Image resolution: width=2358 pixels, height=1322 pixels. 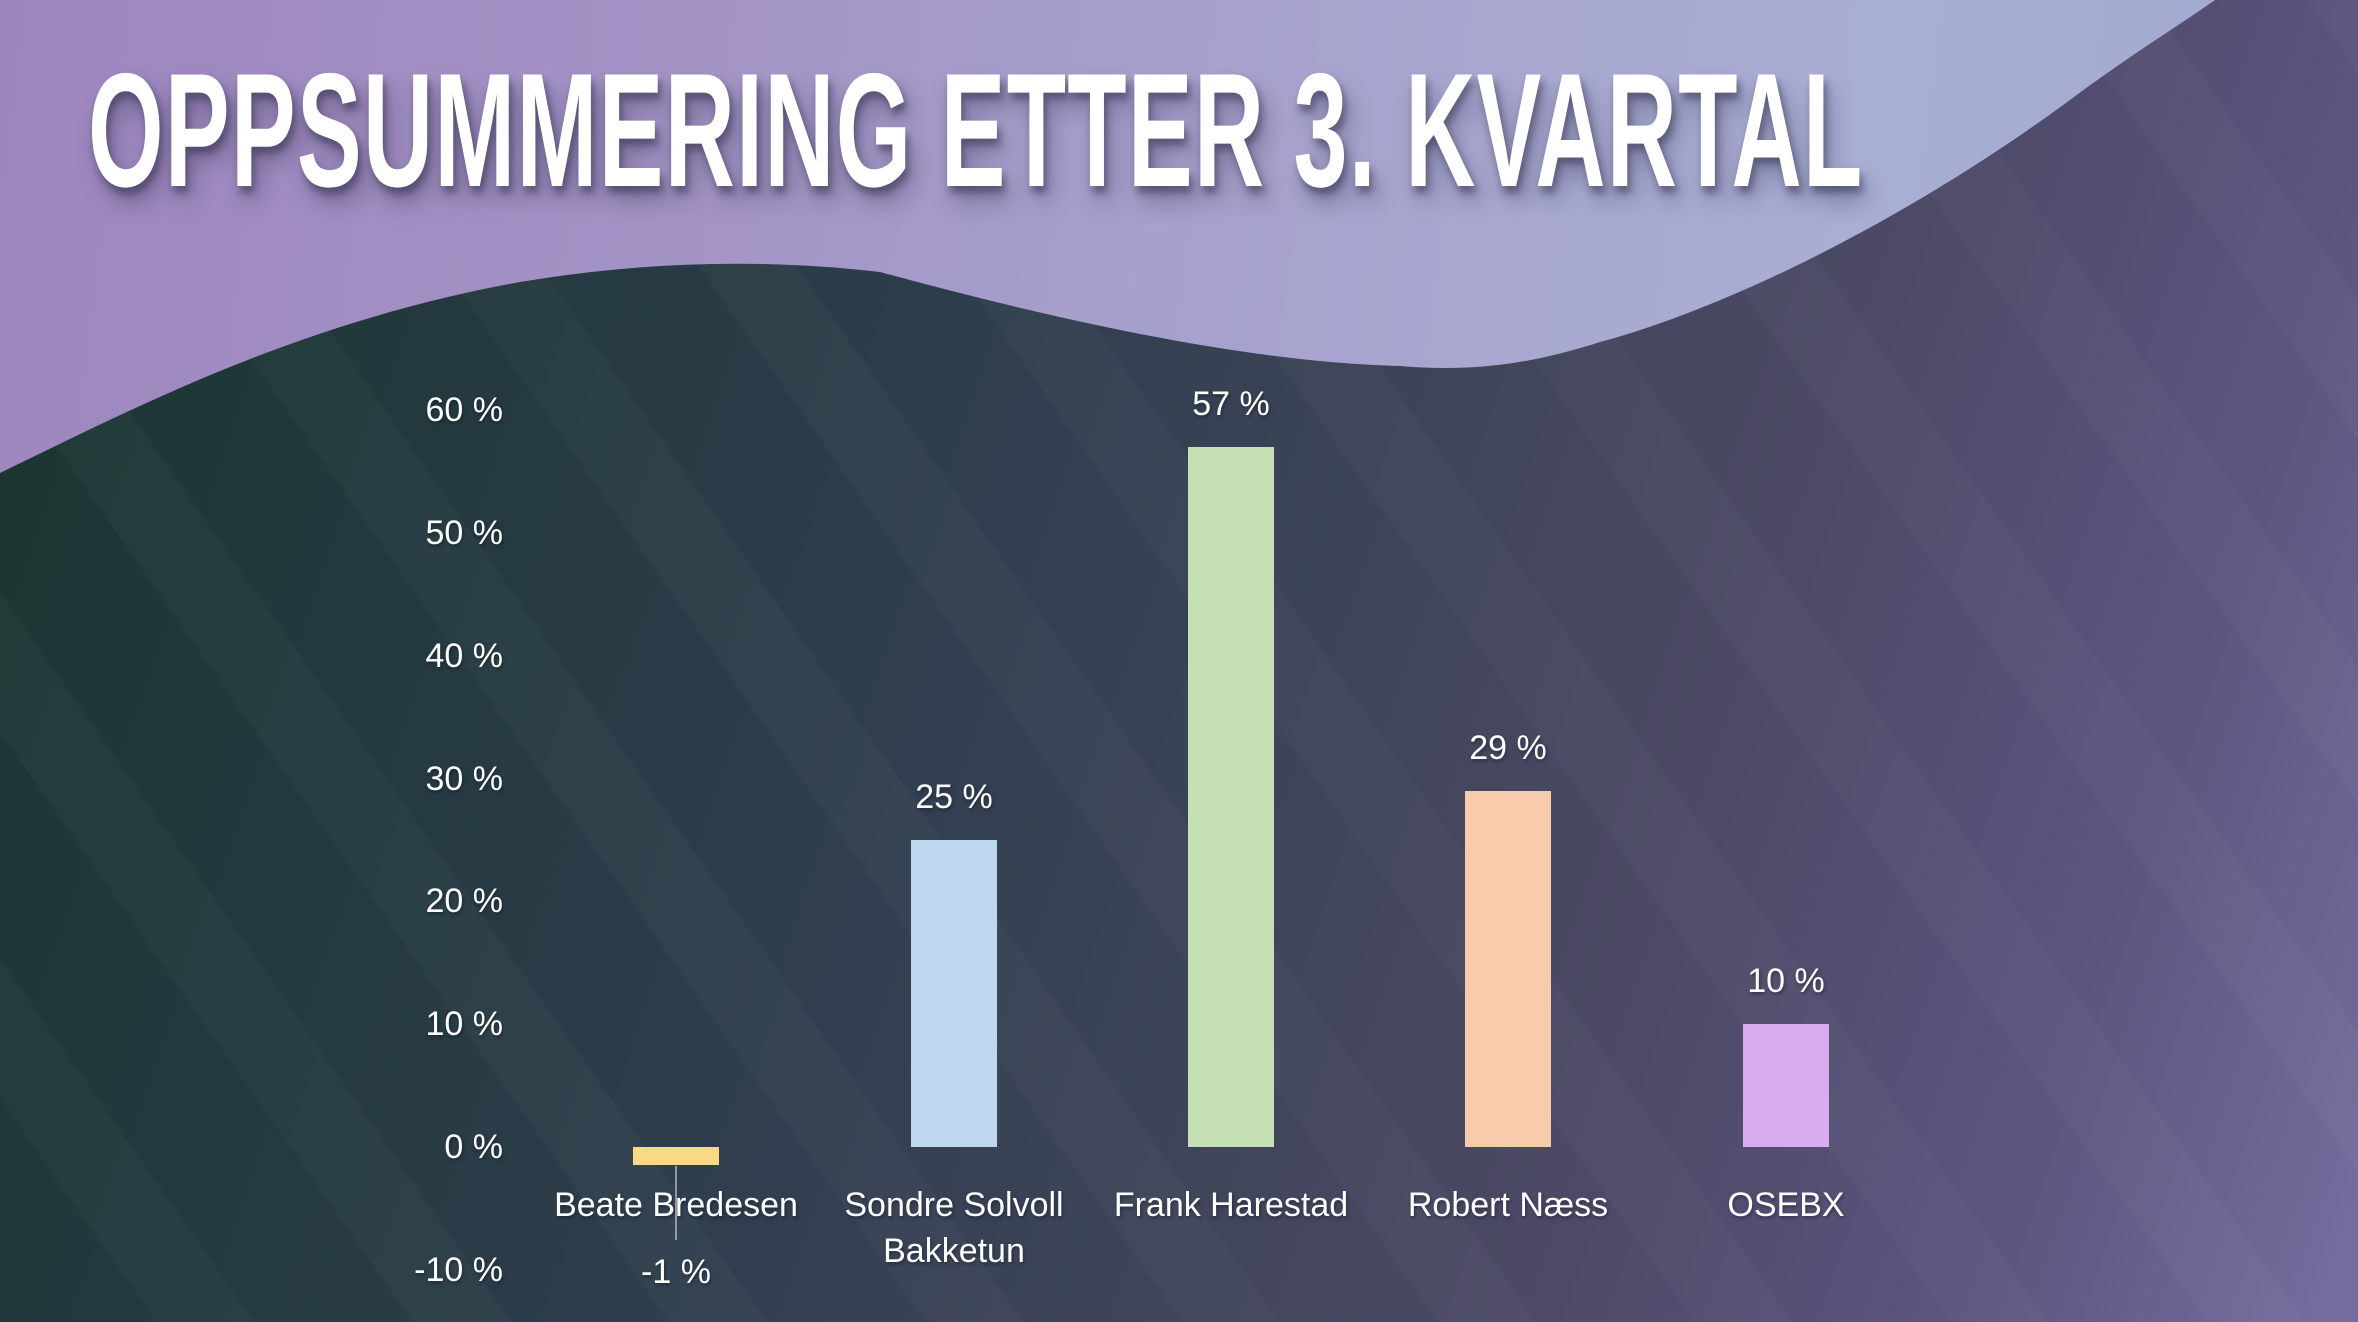 I want to click on y-axis-tick-label: 40 %, so click(x=464, y=655).